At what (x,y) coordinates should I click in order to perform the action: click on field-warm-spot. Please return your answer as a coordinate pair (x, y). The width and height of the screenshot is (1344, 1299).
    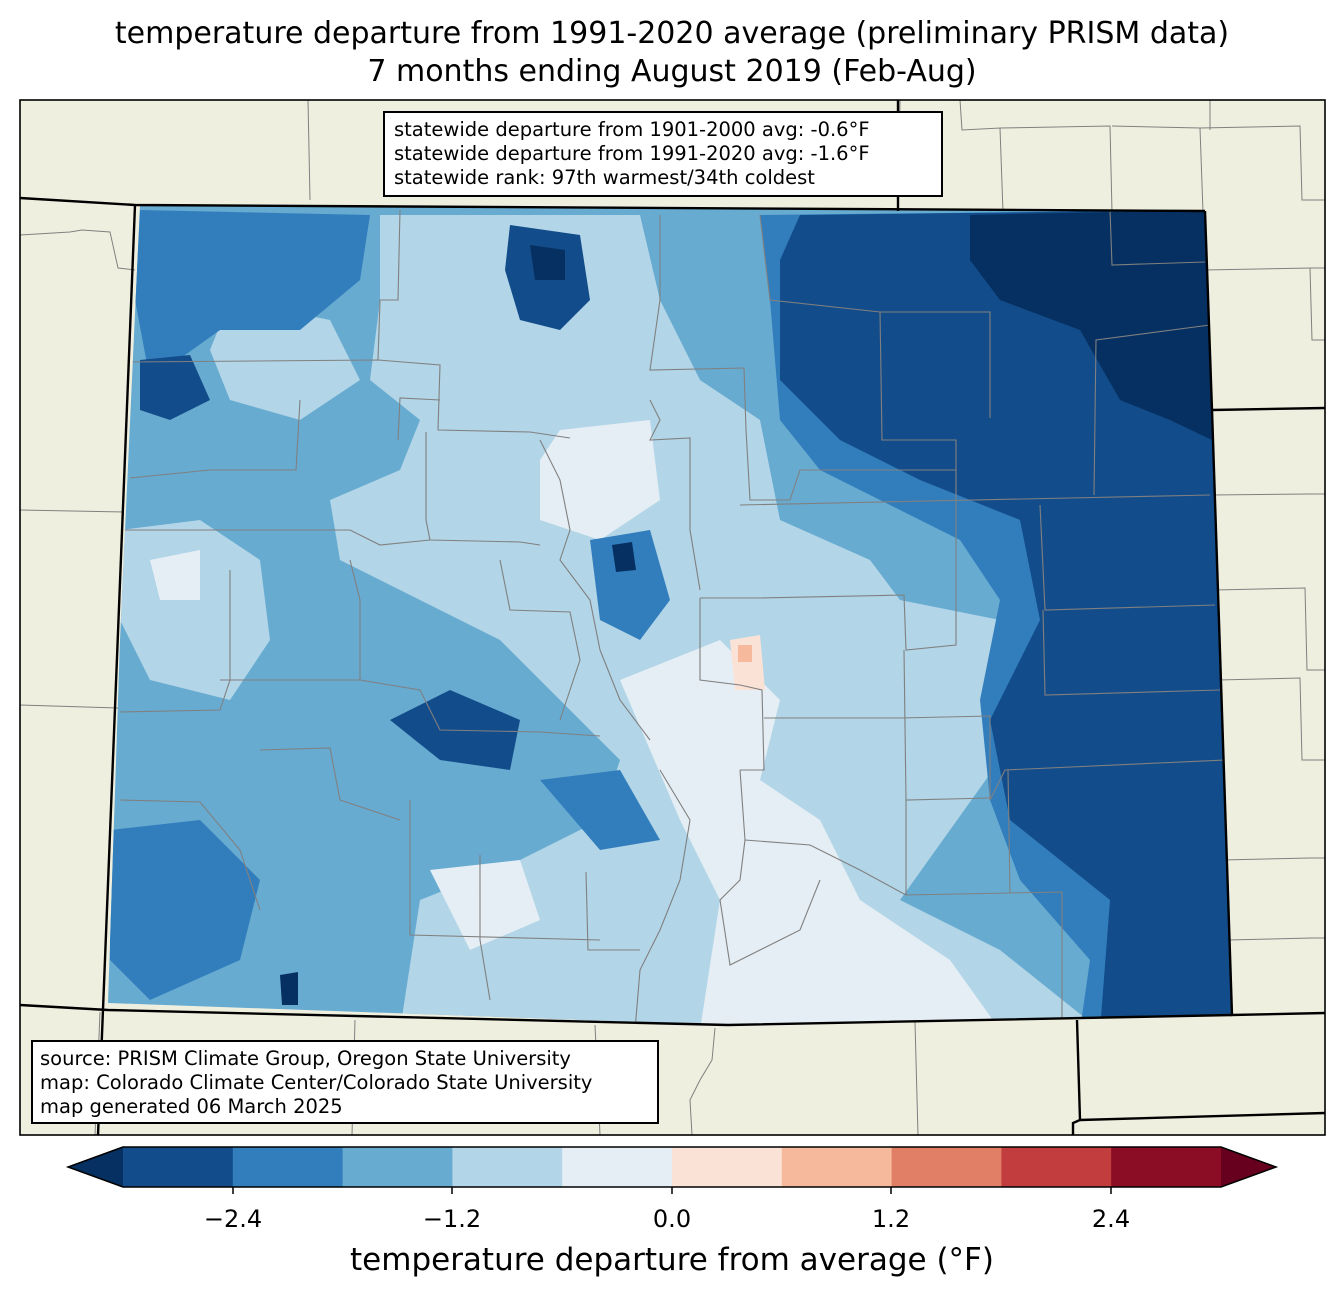
    Looking at the image, I should click on (747, 662).